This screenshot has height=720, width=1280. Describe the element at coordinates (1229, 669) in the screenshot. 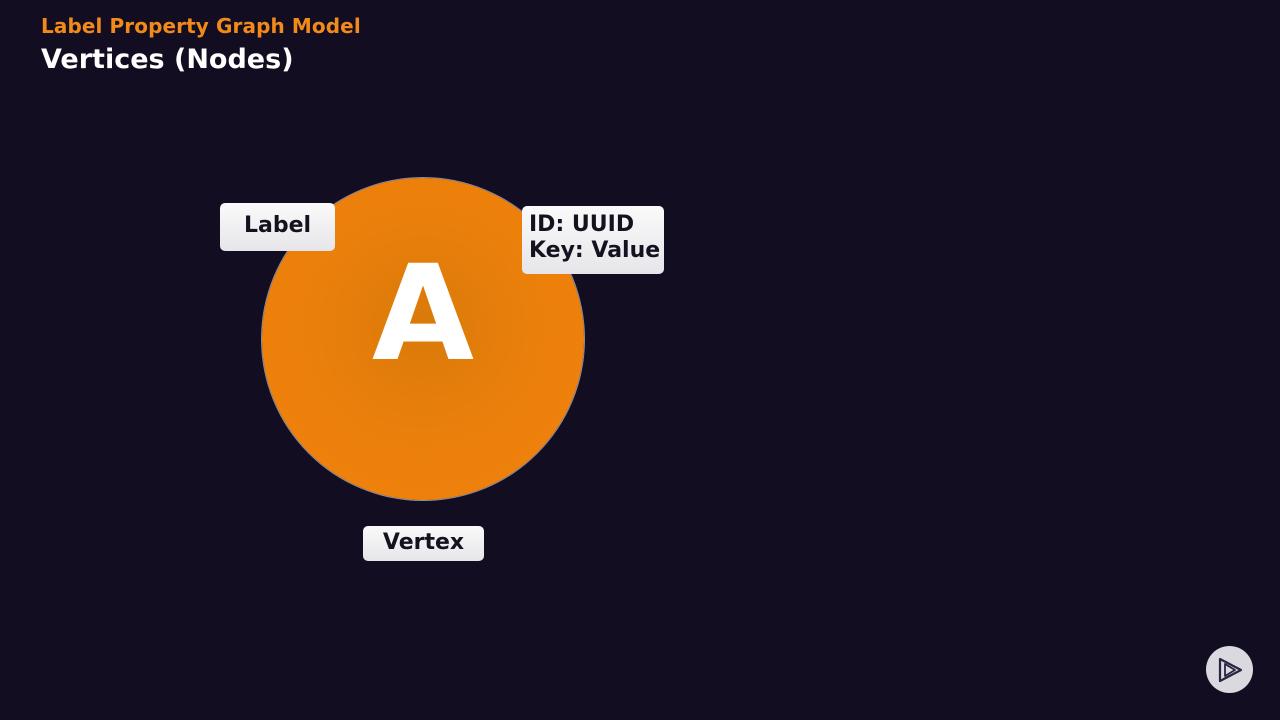

I see `play-logo-icon` at that location.